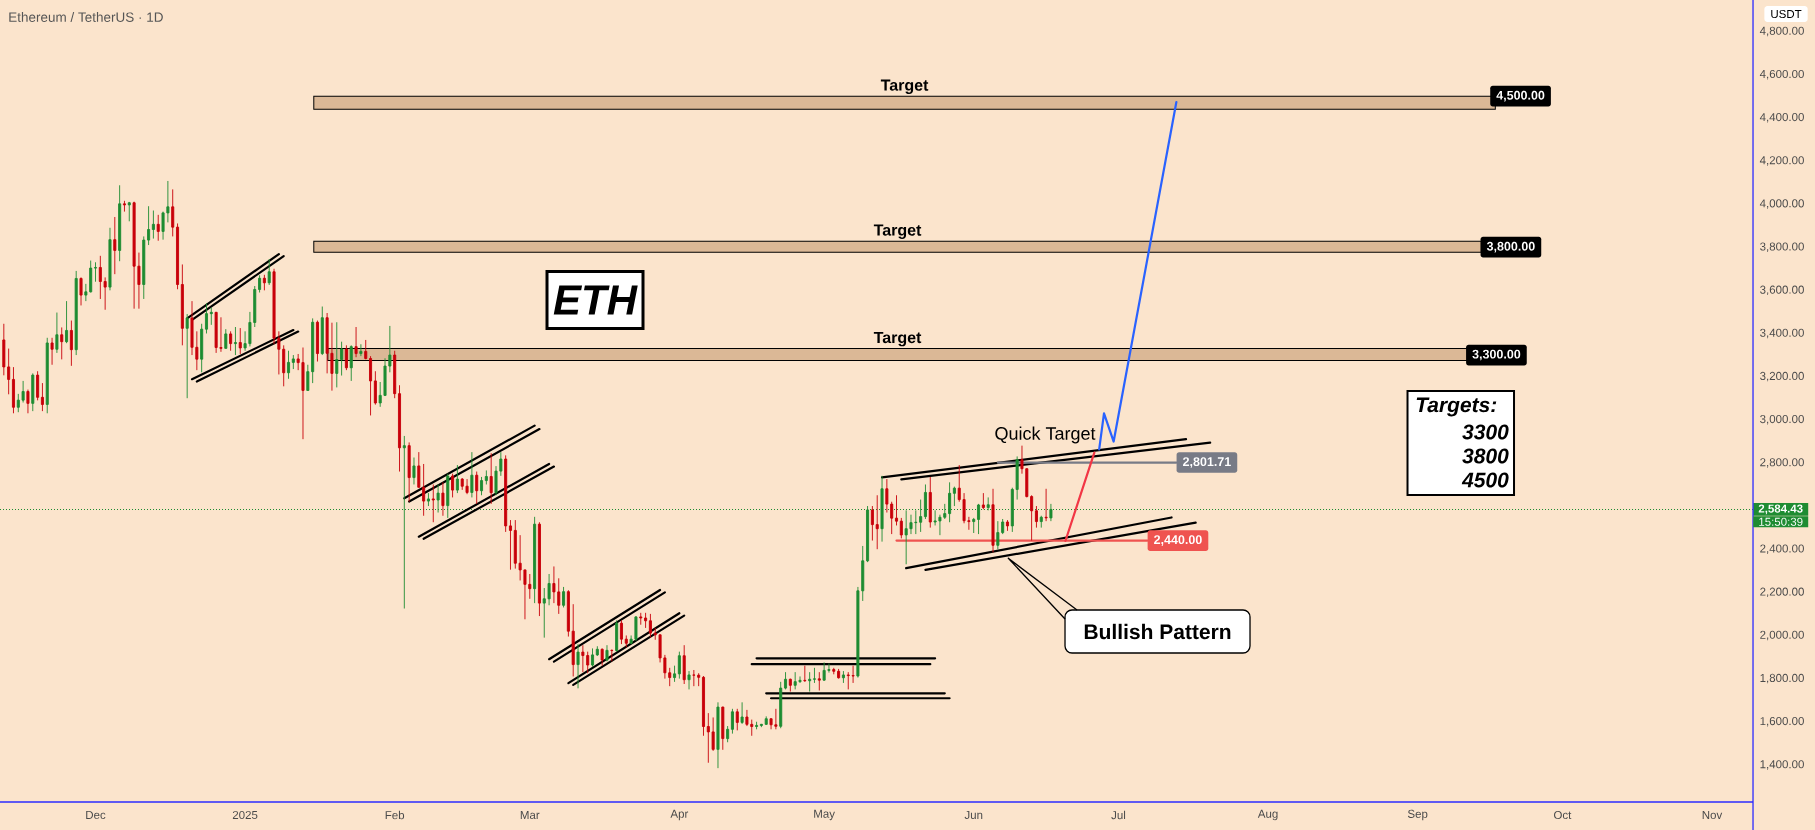  Describe the element at coordinates (245, 815) in the screenshot. I see `x-tick-label: 2025` at that location.